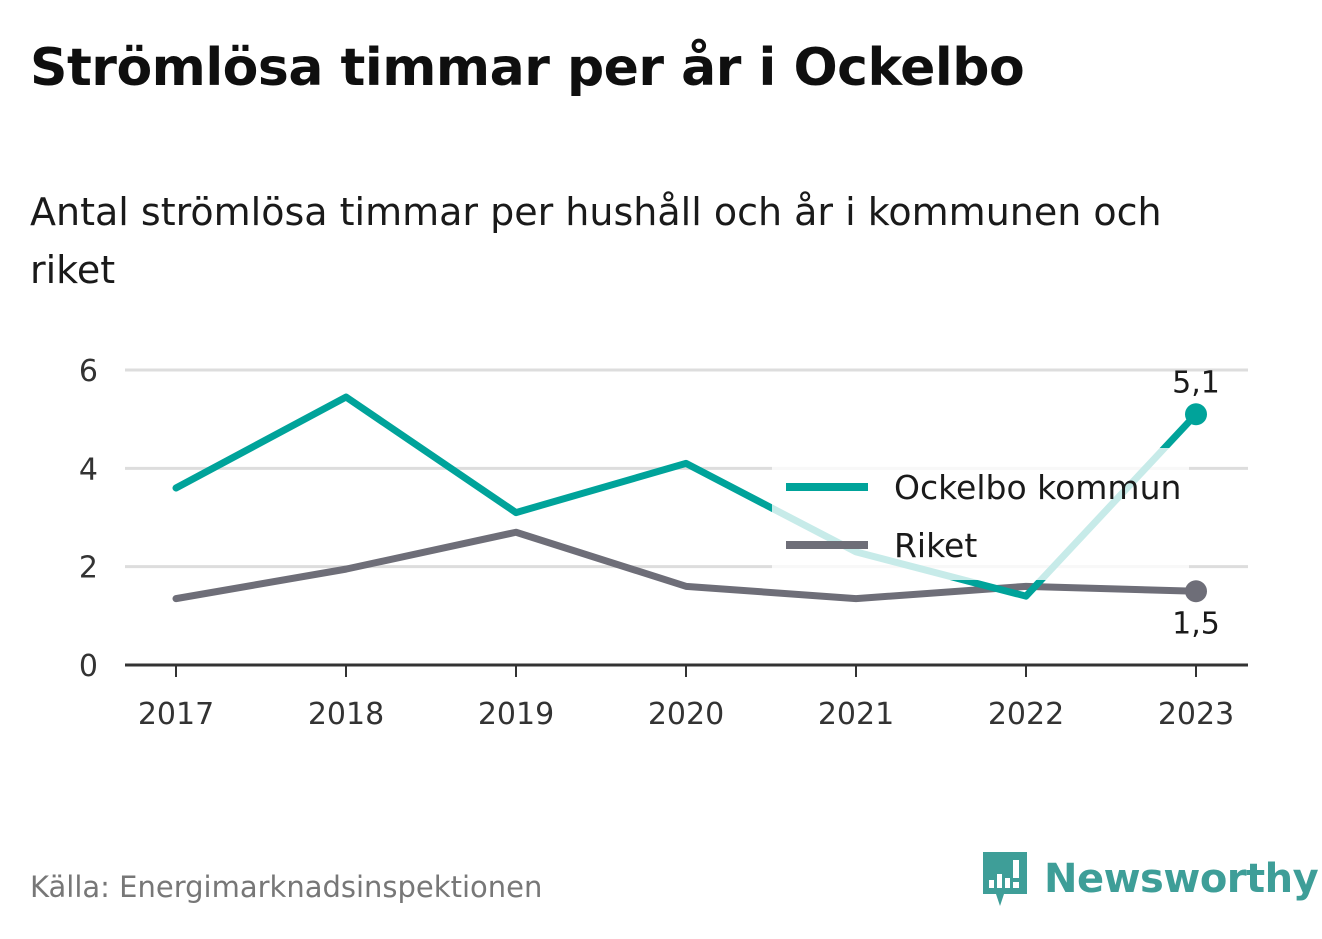 Image resolution: width=1322 pixels, height=939 pixels. What do you see at coordinates (176, 714) in the screenshot?
I see `x-tick-label: 2017` at bounding box center [176, 714].